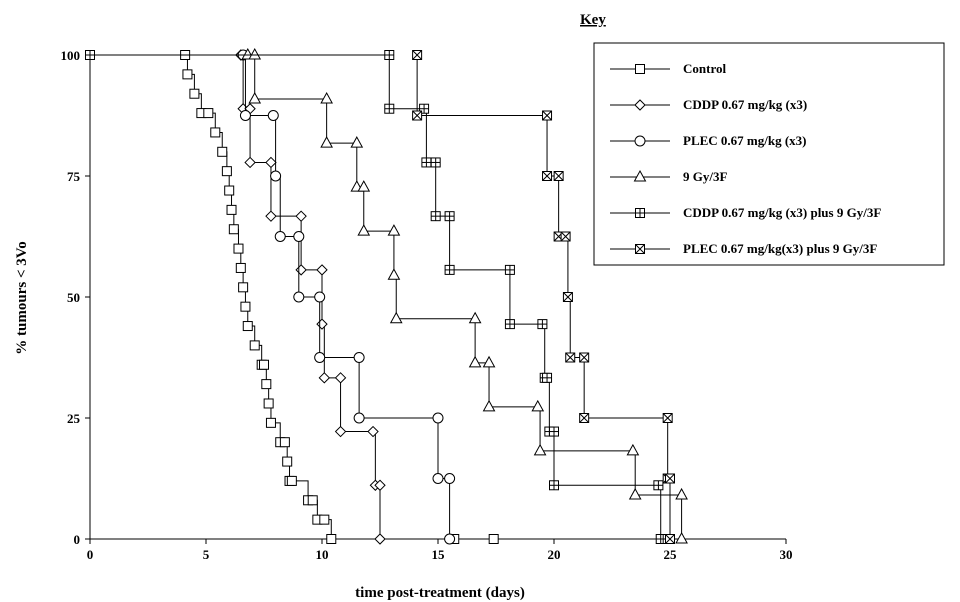 The width and height of the screenshot is (960, 602). Describe the element at coordinates (77, 539) in the screenshot. I see `y-tick-label: 0` at that location.